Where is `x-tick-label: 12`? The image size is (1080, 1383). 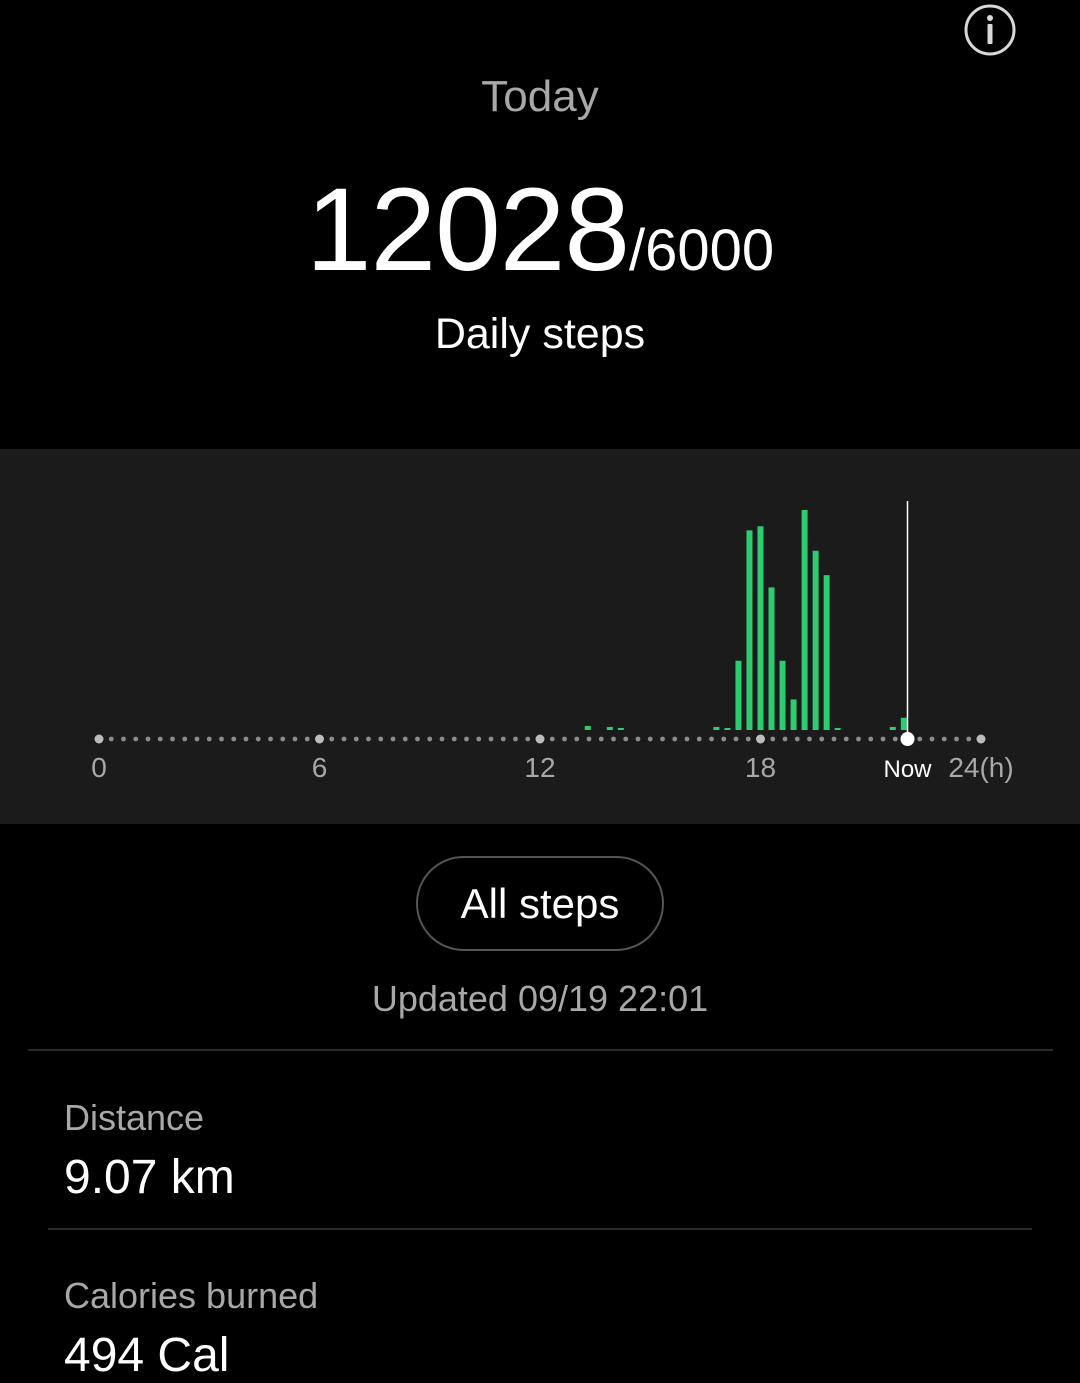
x-tick-label: 12 is located at coordinates (539, 767).